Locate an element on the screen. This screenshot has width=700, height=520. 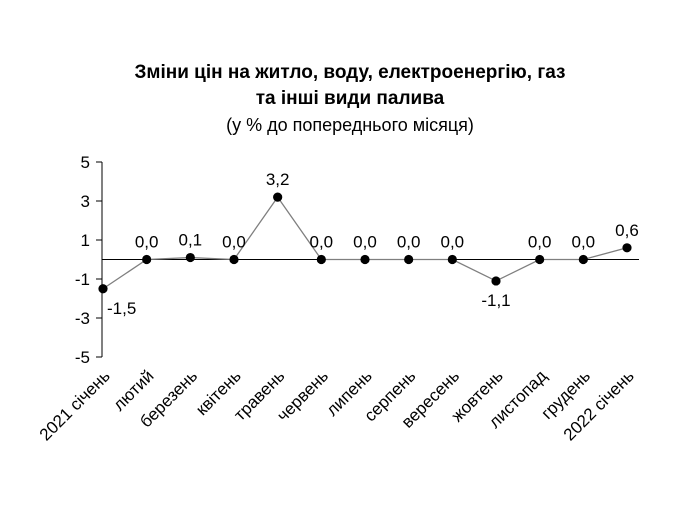
y-tick-label: 1 is located at coordinates (85, 240).